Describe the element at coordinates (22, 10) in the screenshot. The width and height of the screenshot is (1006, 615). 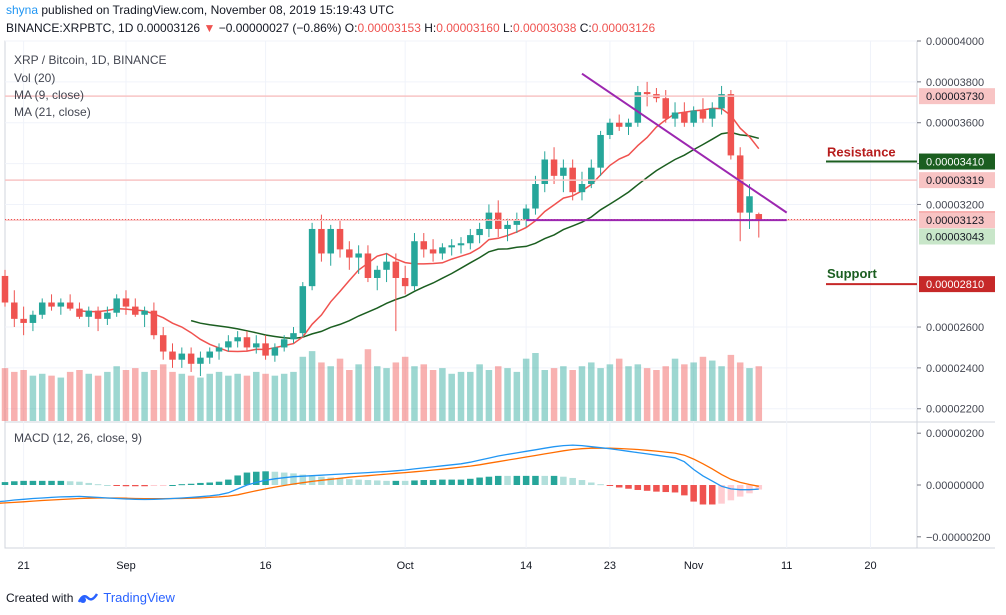
I see `publisher-name: shyna` at that location.